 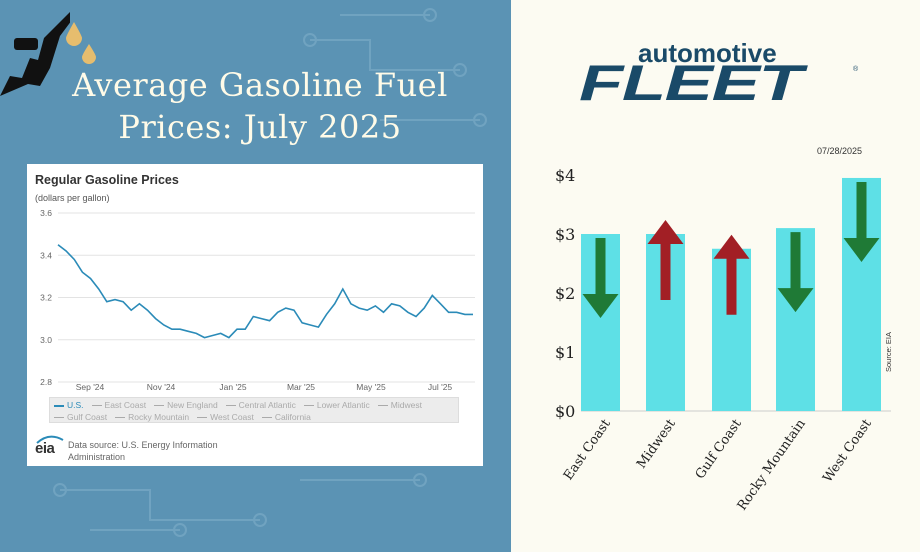 What do you see at coordinates (888, 351) in the screenshot?
I see `bar-chart-source: Source: EIA` at bounding box center [888, 351].